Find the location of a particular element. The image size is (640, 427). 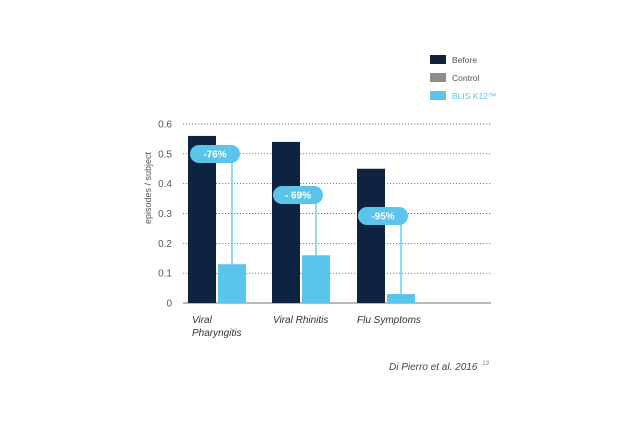

category-label-line: Pharyngitis is located at coordinates (216, 333).